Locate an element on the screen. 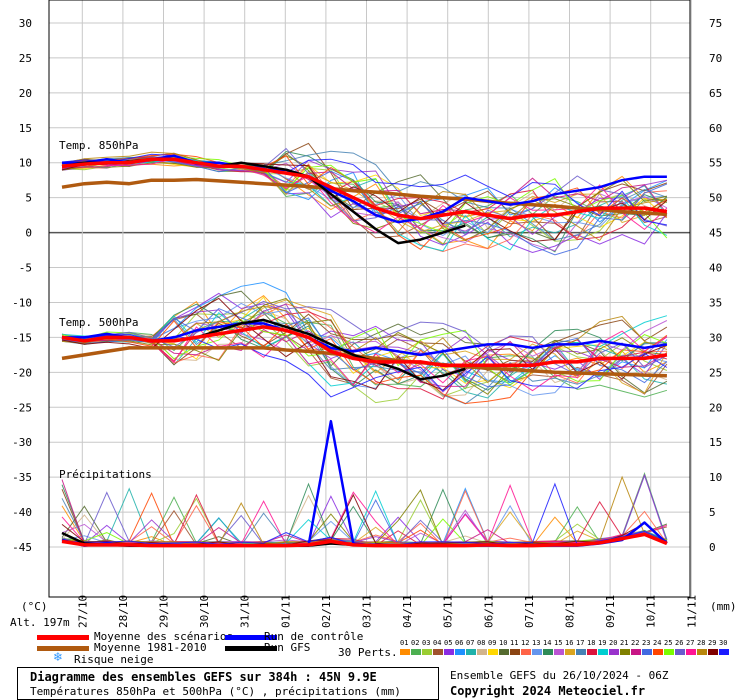 The image size is (740, 700). legend-snow-label: Risque neige is located at coordinates (114, 659).